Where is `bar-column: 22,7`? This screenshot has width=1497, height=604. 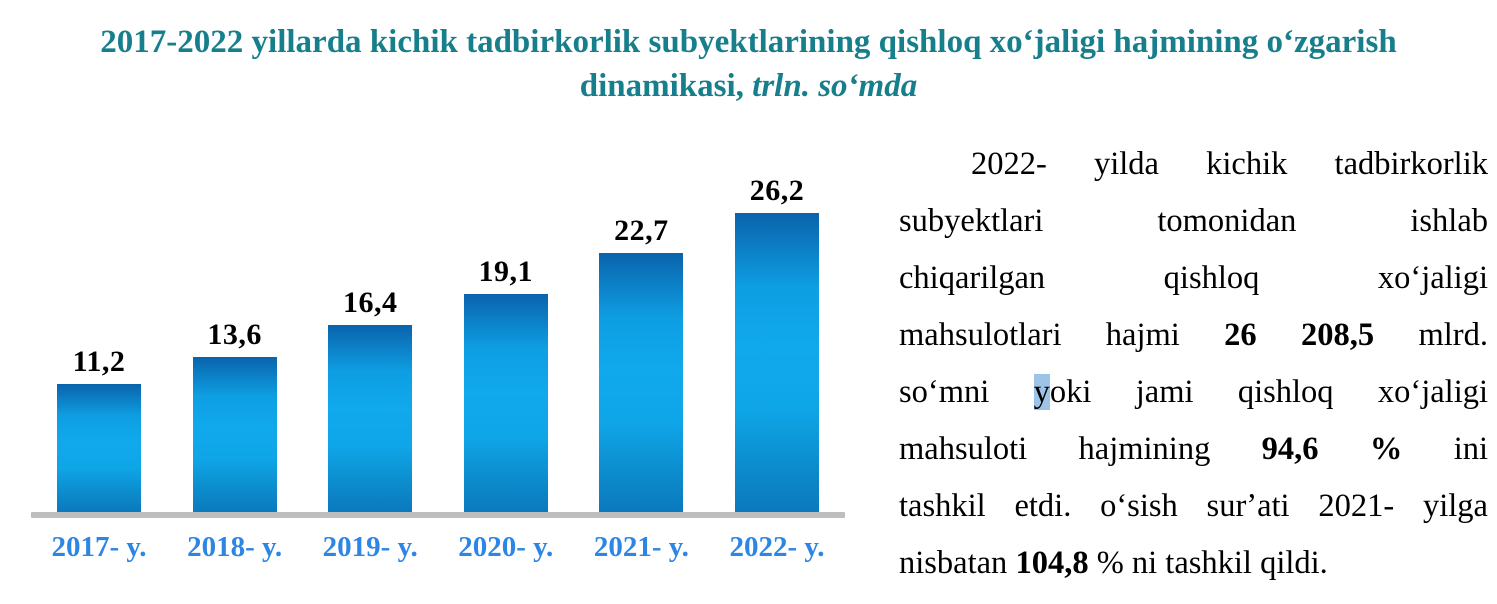
bar-column: 22,7 is located at coordinates (641, 363).